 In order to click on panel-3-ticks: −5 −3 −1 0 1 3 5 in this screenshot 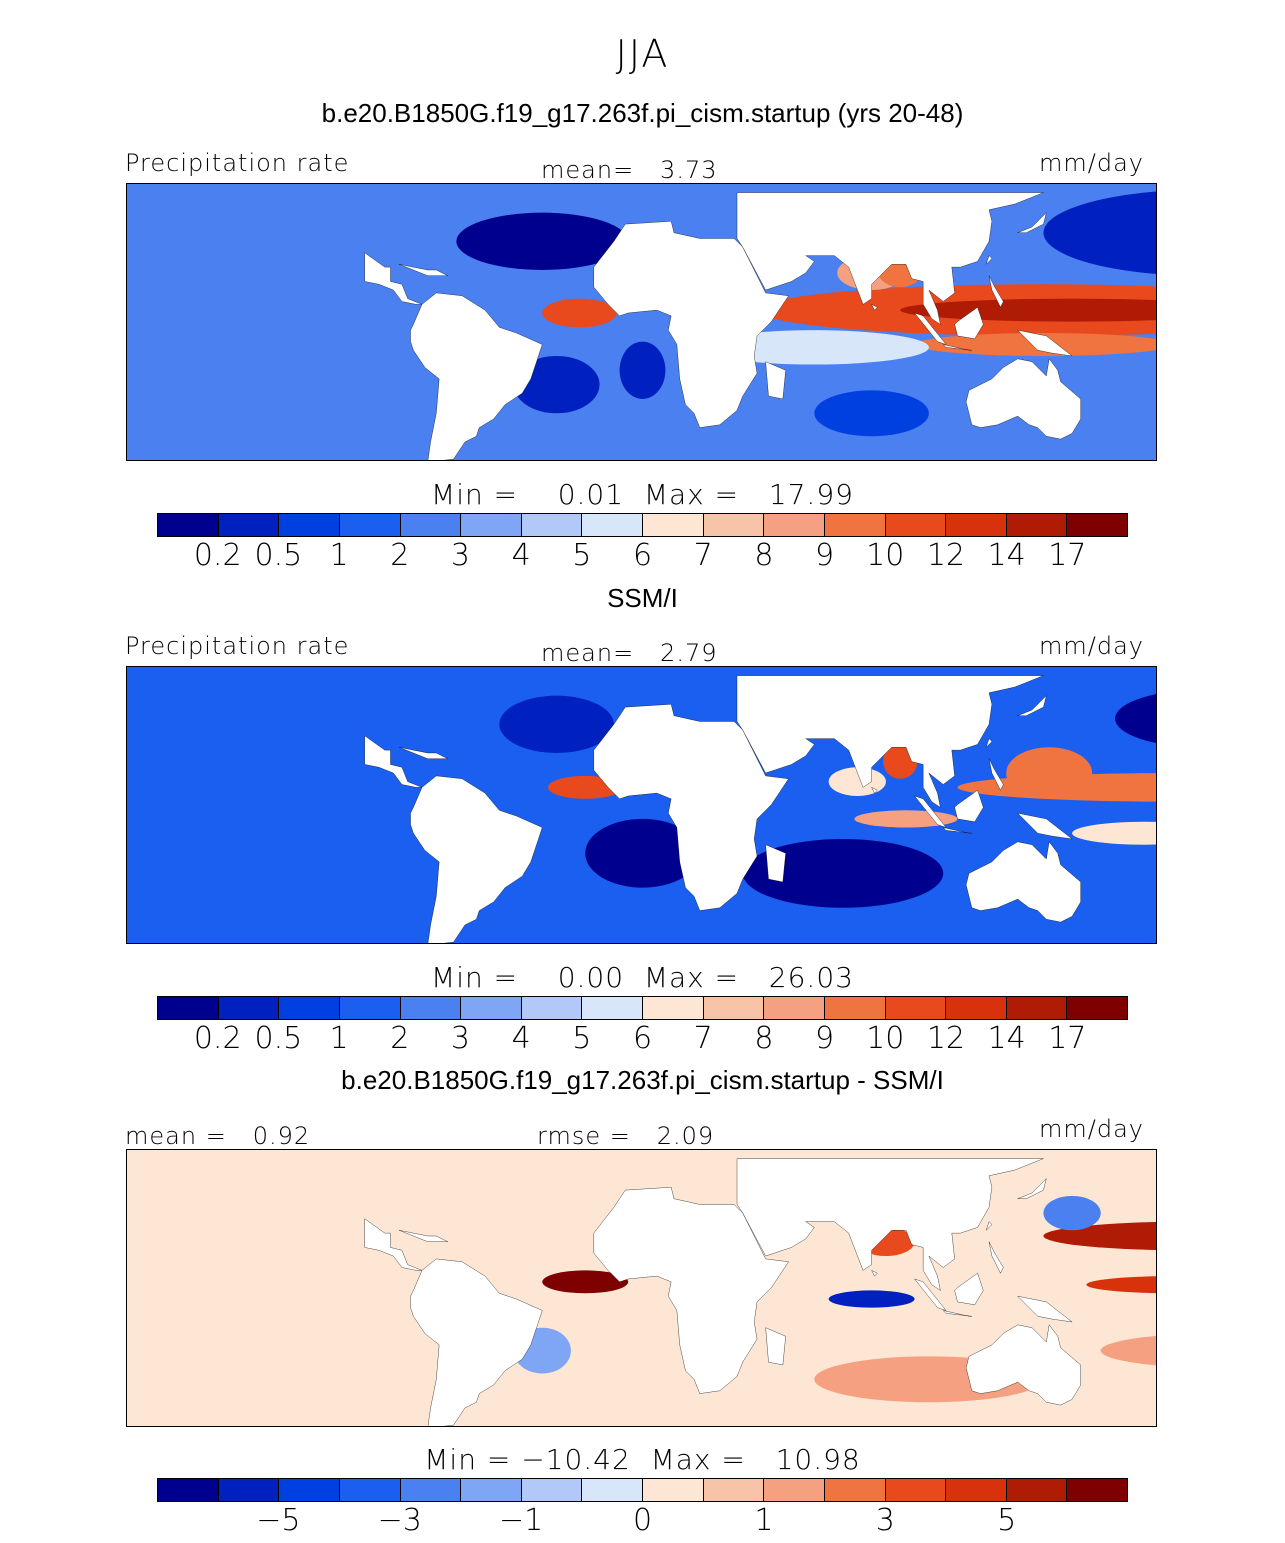, I will do `click(642, 1523)`.